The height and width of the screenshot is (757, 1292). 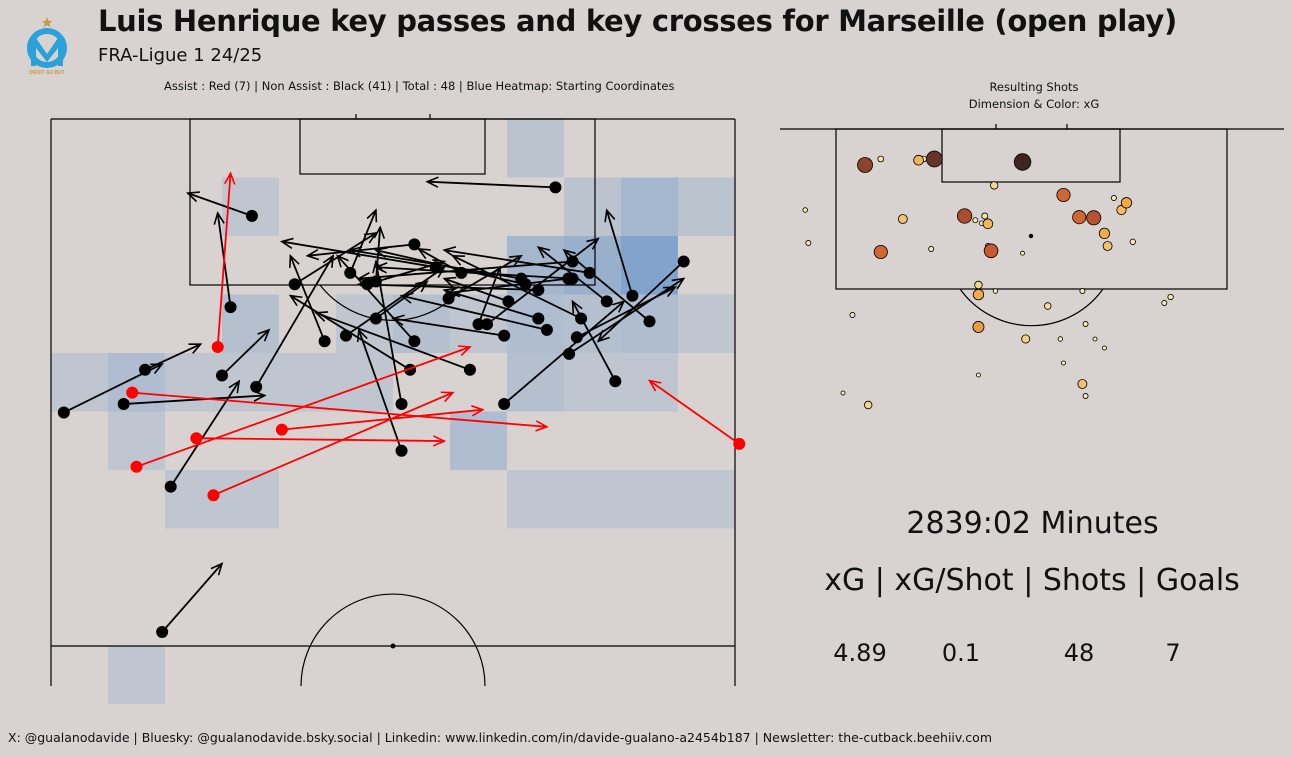 I want to click on six-yard-box, so click(x=392, y=146).